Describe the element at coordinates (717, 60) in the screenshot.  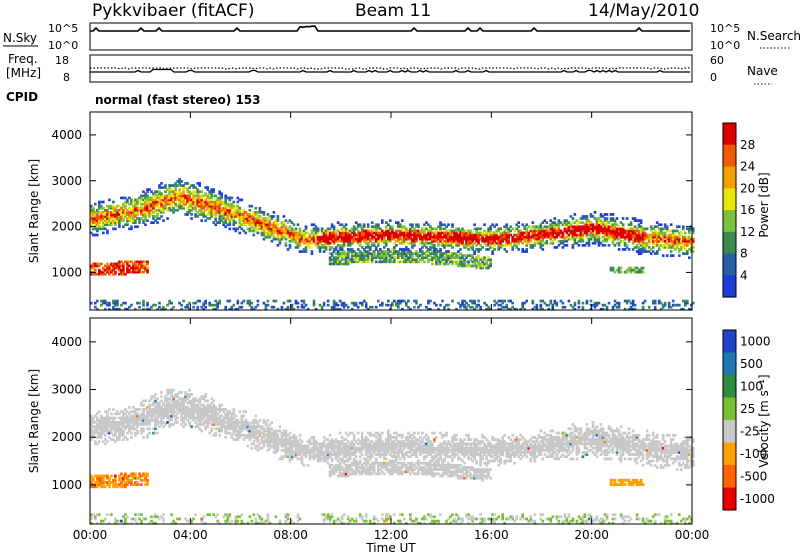
I see `nave-tick-top: 60` at that location.